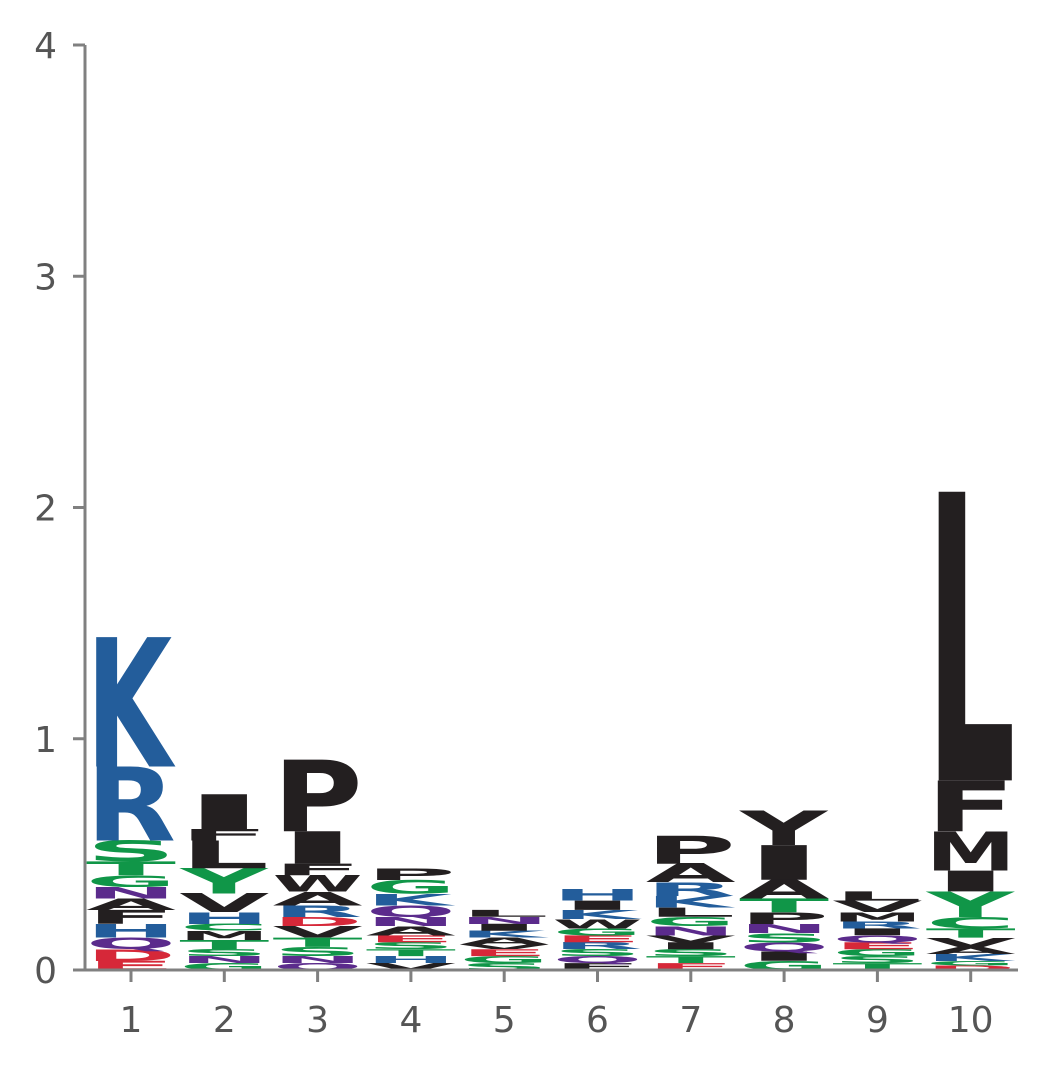  I want to click on logo-letter-q-pos-6: Q, so click(598, 959).